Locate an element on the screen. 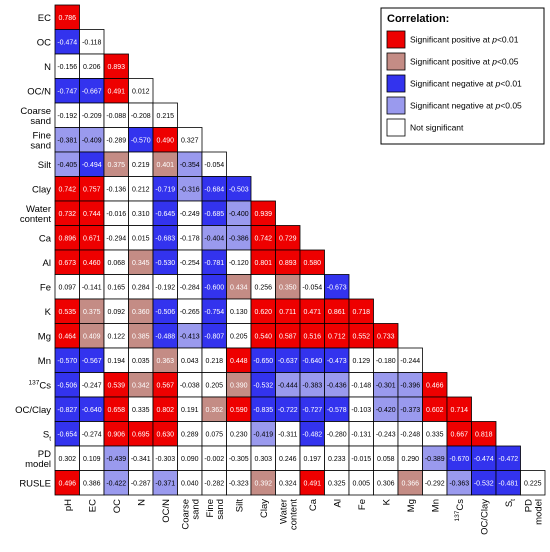  cell-value-label: -0.192 is located at coordinates (67, 116).